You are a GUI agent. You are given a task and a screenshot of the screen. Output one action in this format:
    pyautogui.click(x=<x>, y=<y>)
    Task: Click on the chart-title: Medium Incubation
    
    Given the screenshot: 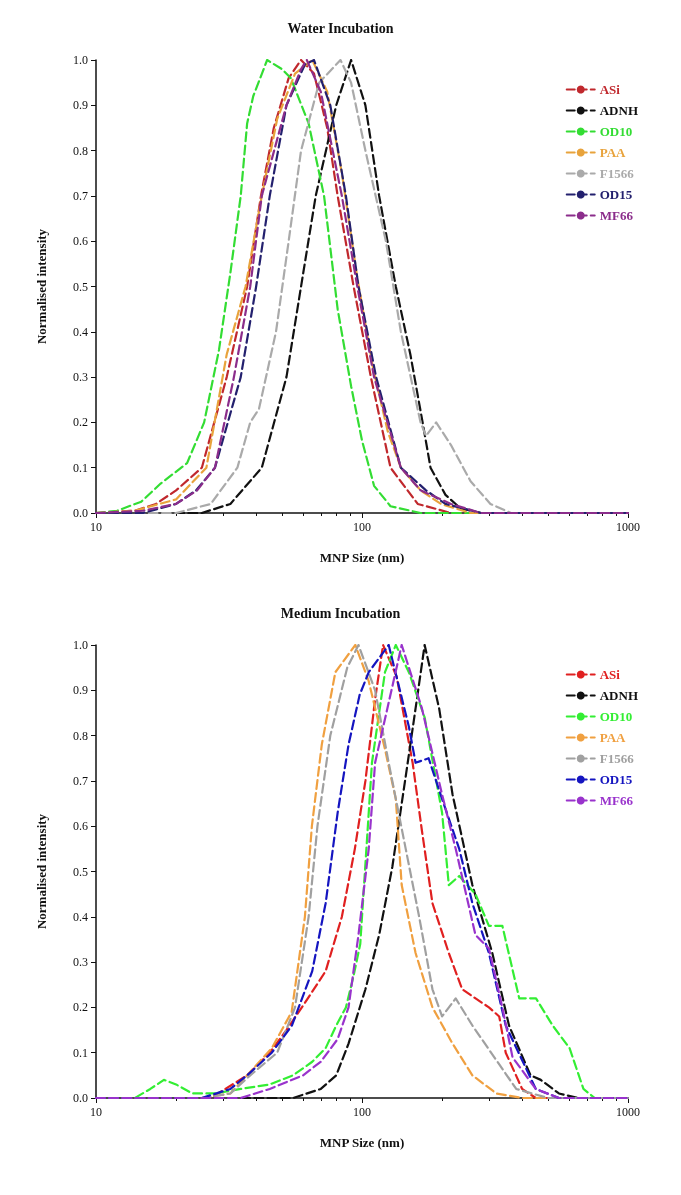 What is the action you would take?
    pyautogui.click(x=340, y=613)
    